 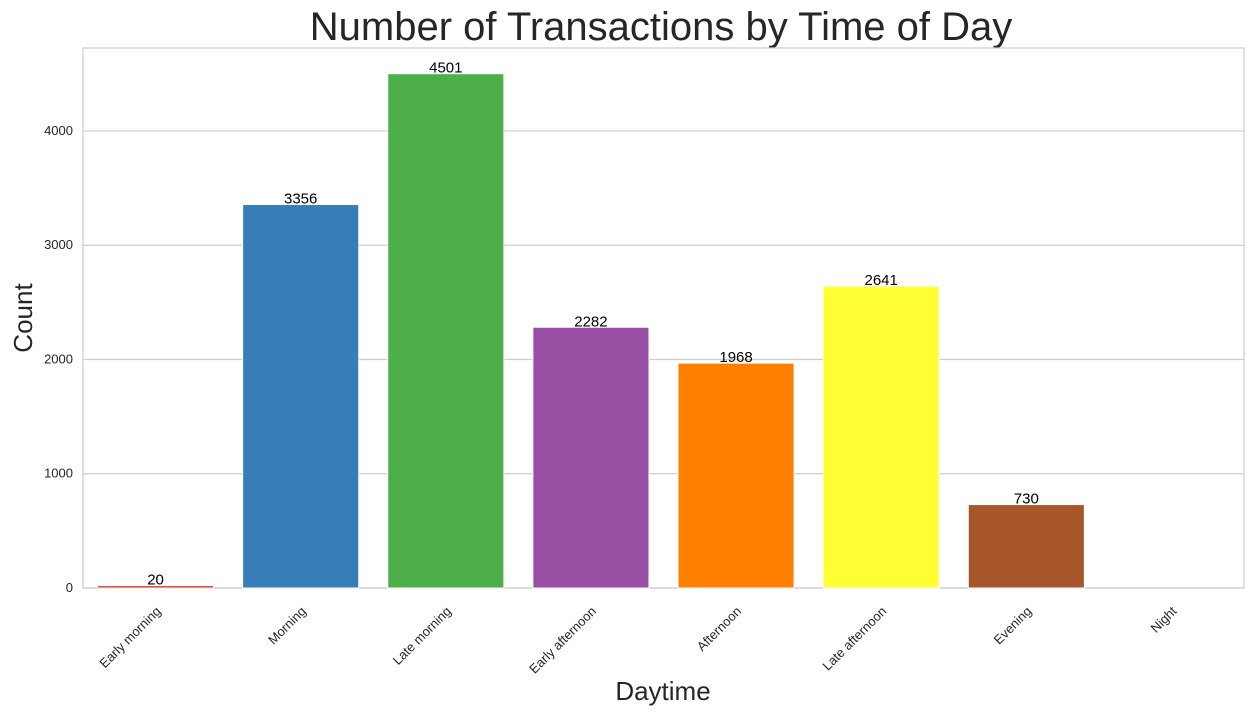 I want to click on bar-late-afternoon, so click(x=881, y=437).